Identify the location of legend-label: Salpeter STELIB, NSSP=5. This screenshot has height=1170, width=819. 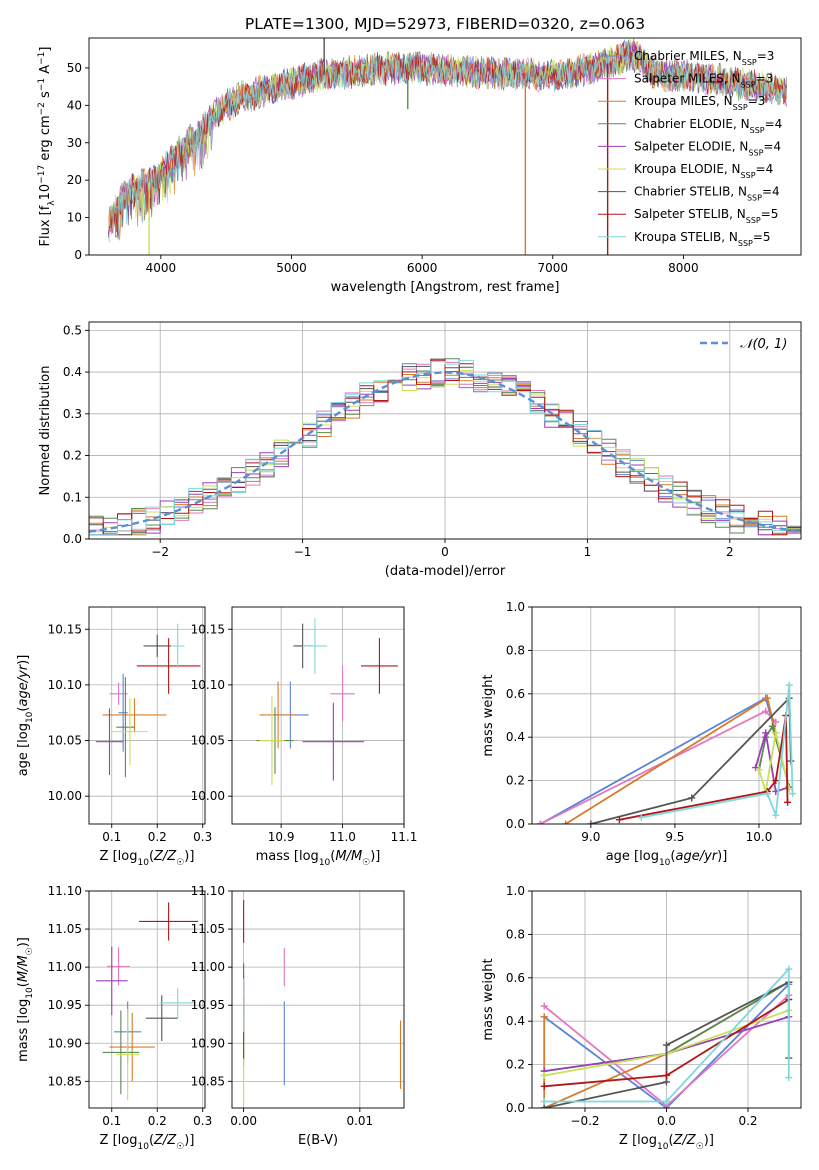
(706, 216).